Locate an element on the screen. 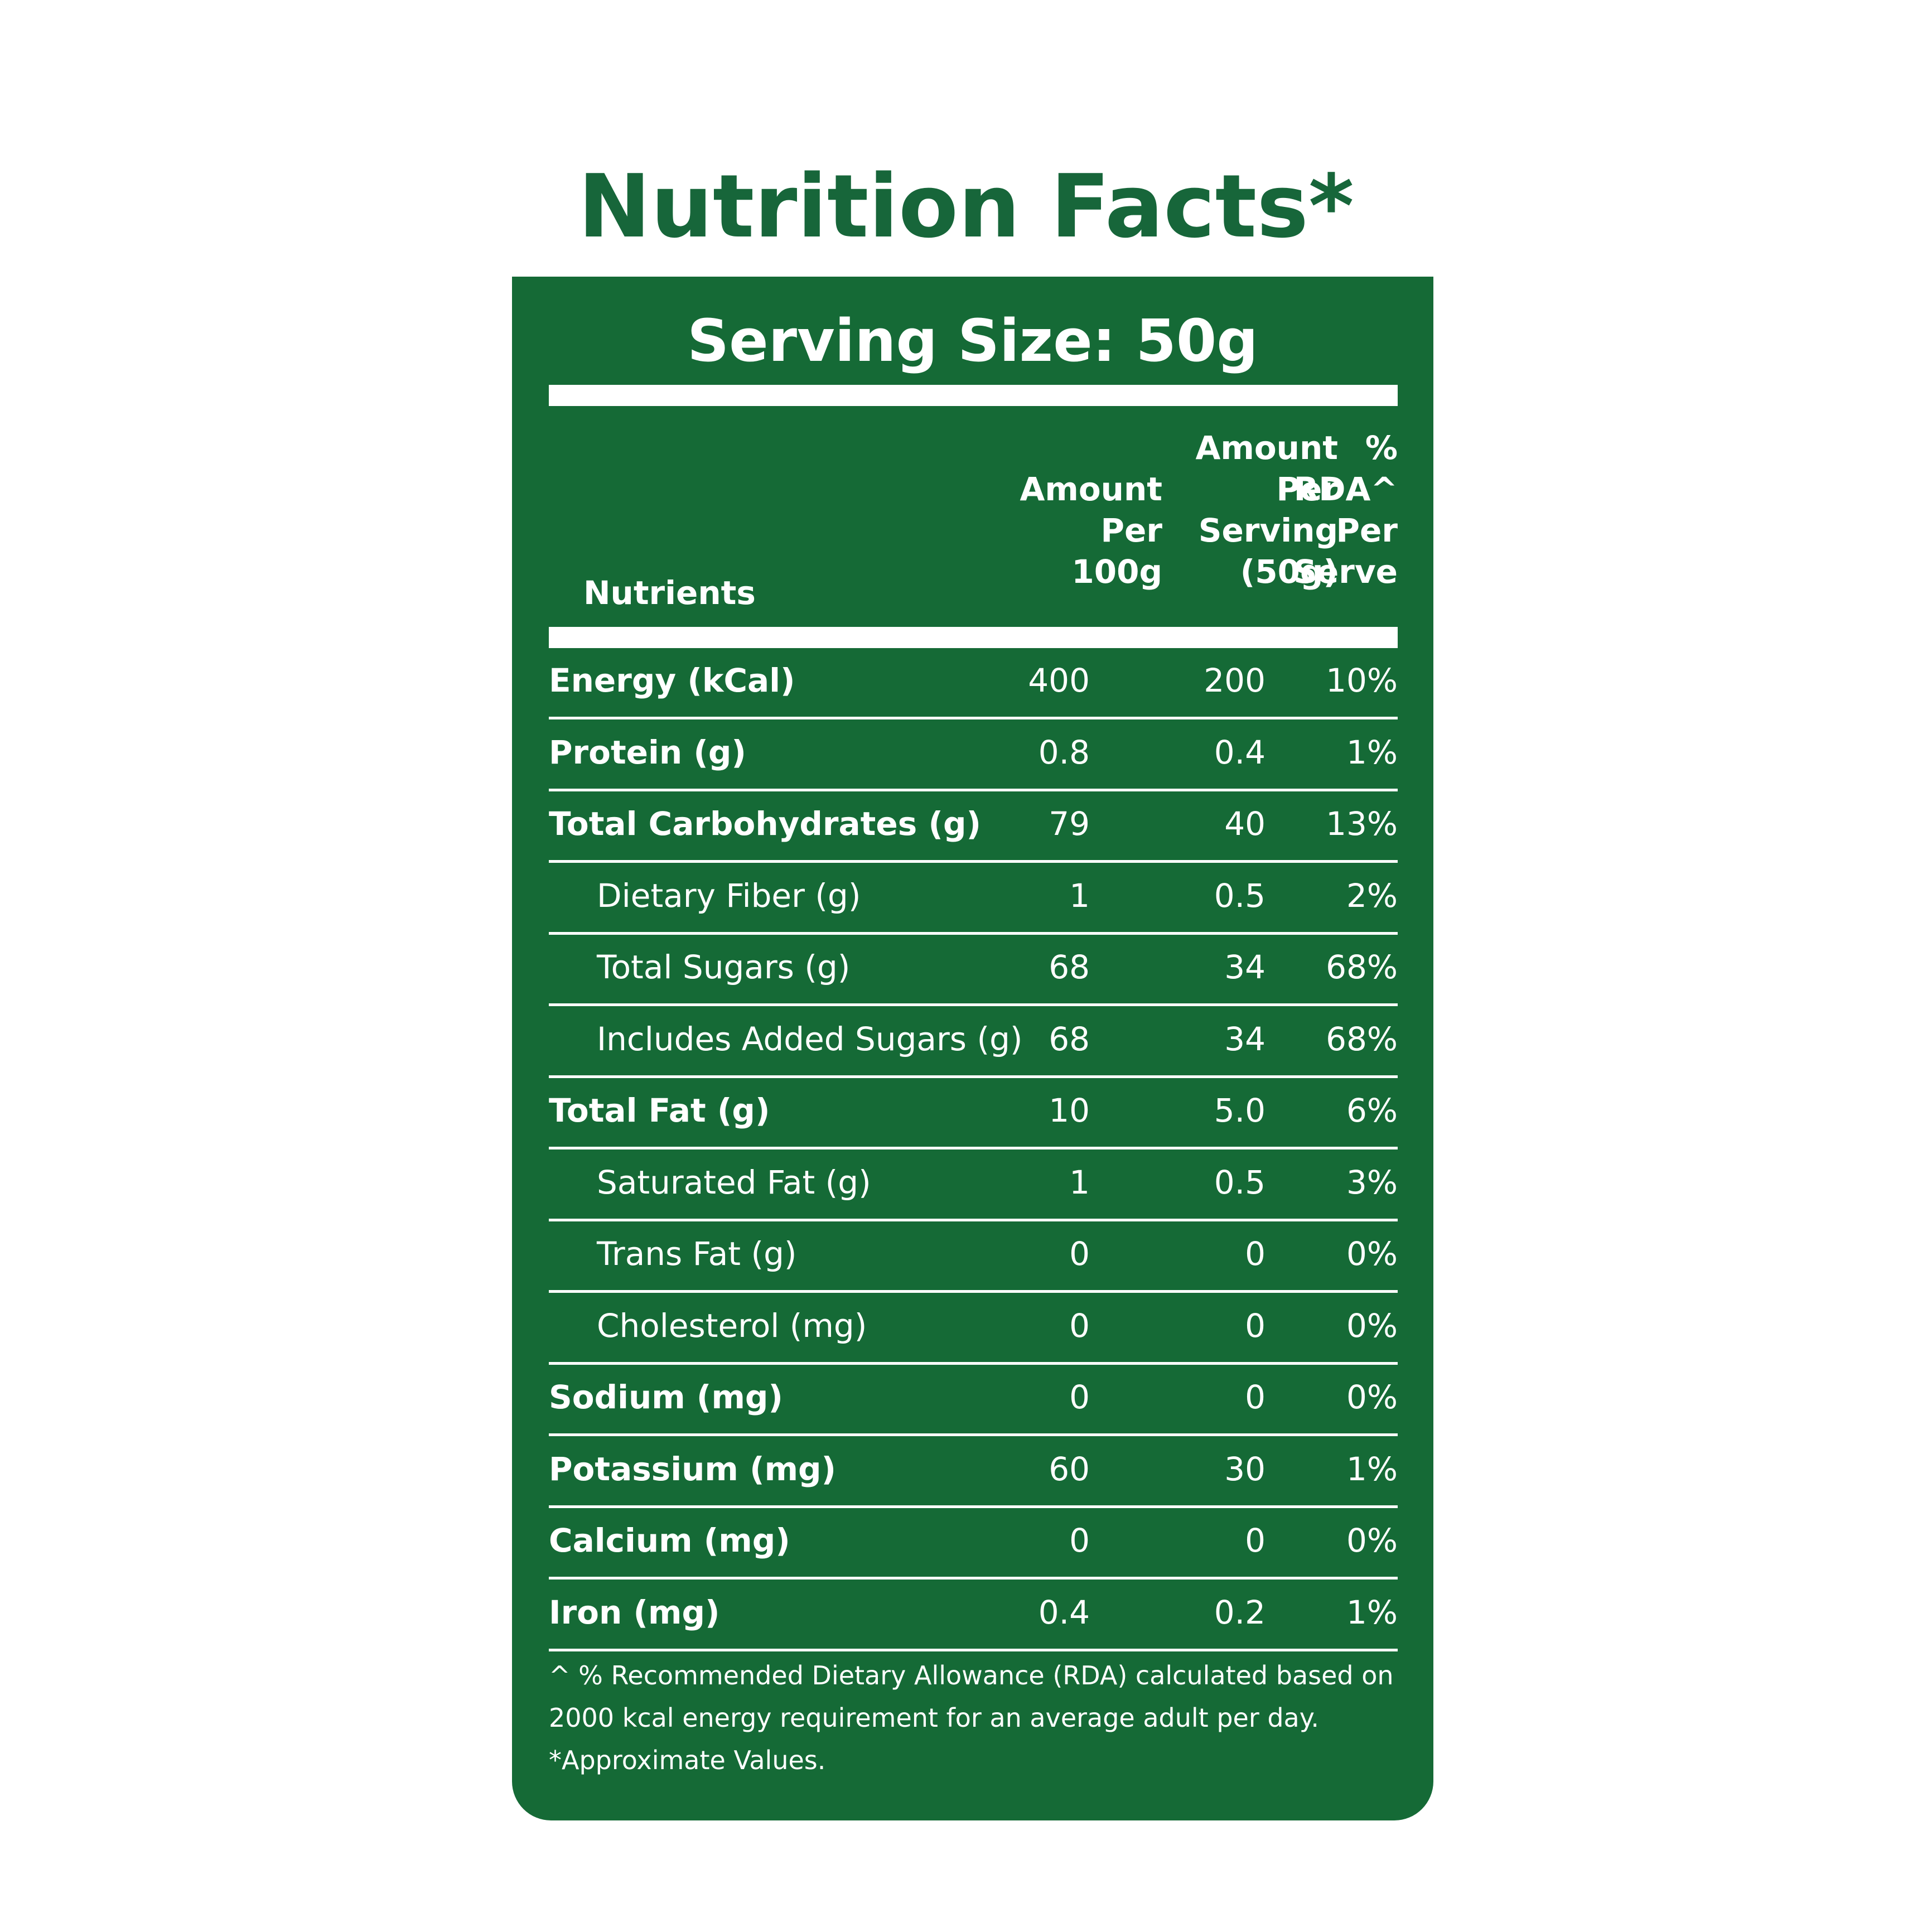  value-per-100g: 10 is located at coordinates (1069, 1110).